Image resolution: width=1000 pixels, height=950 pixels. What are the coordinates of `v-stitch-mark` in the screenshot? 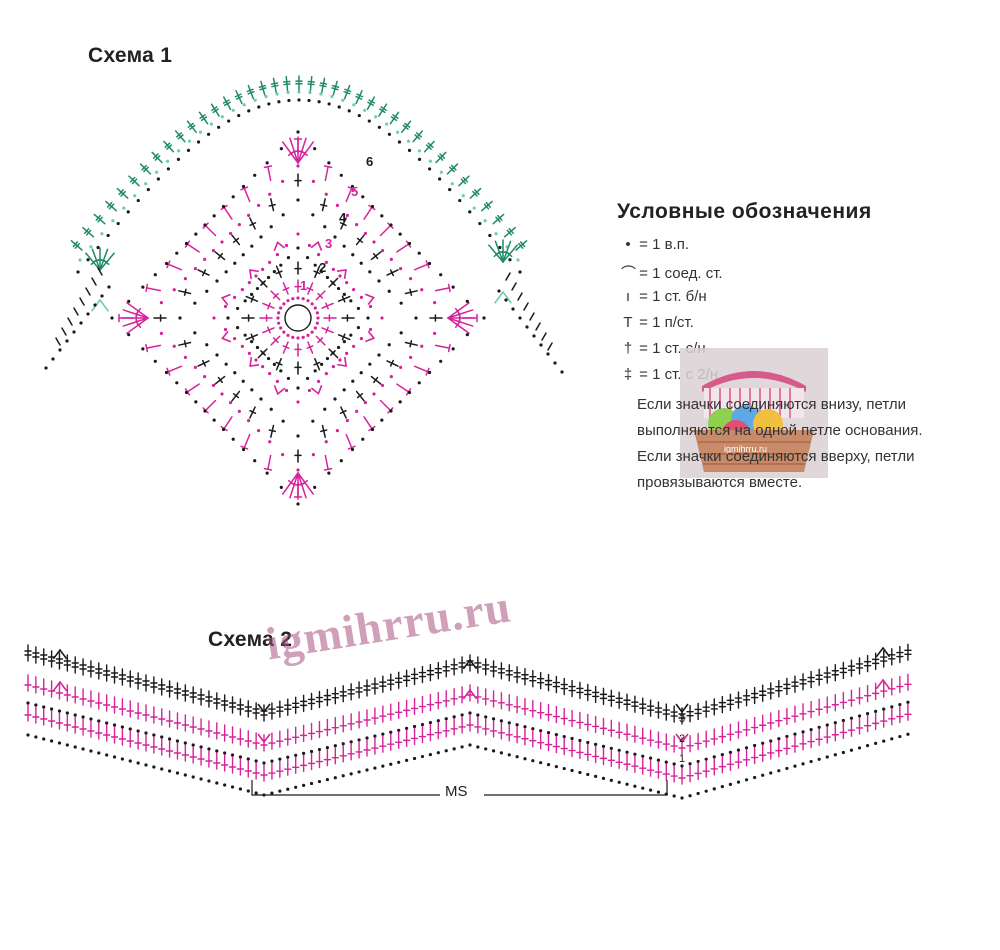 It's located at (470, 664).